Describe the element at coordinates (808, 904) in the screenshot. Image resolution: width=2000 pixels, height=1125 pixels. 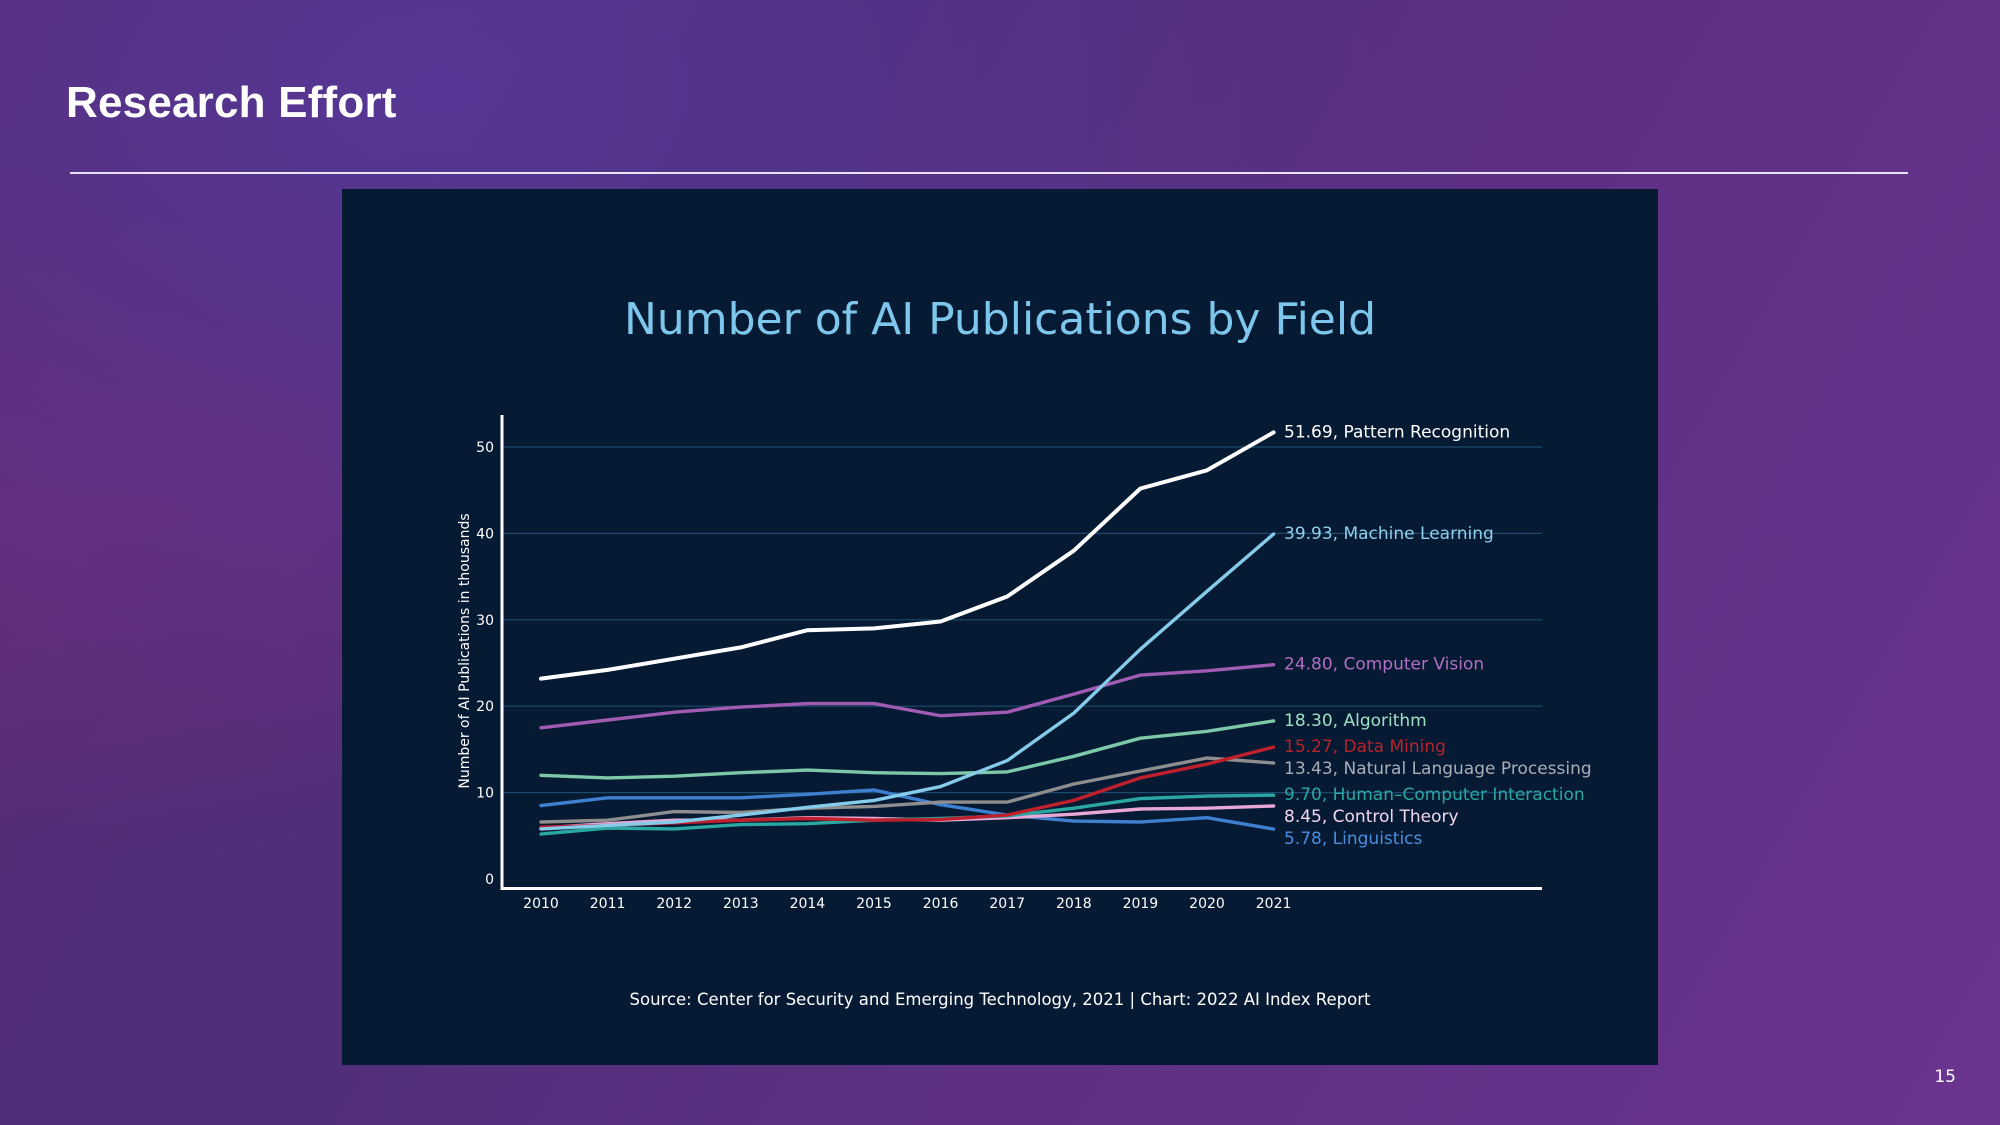
I see `x-tick-label: 2014` at that location.